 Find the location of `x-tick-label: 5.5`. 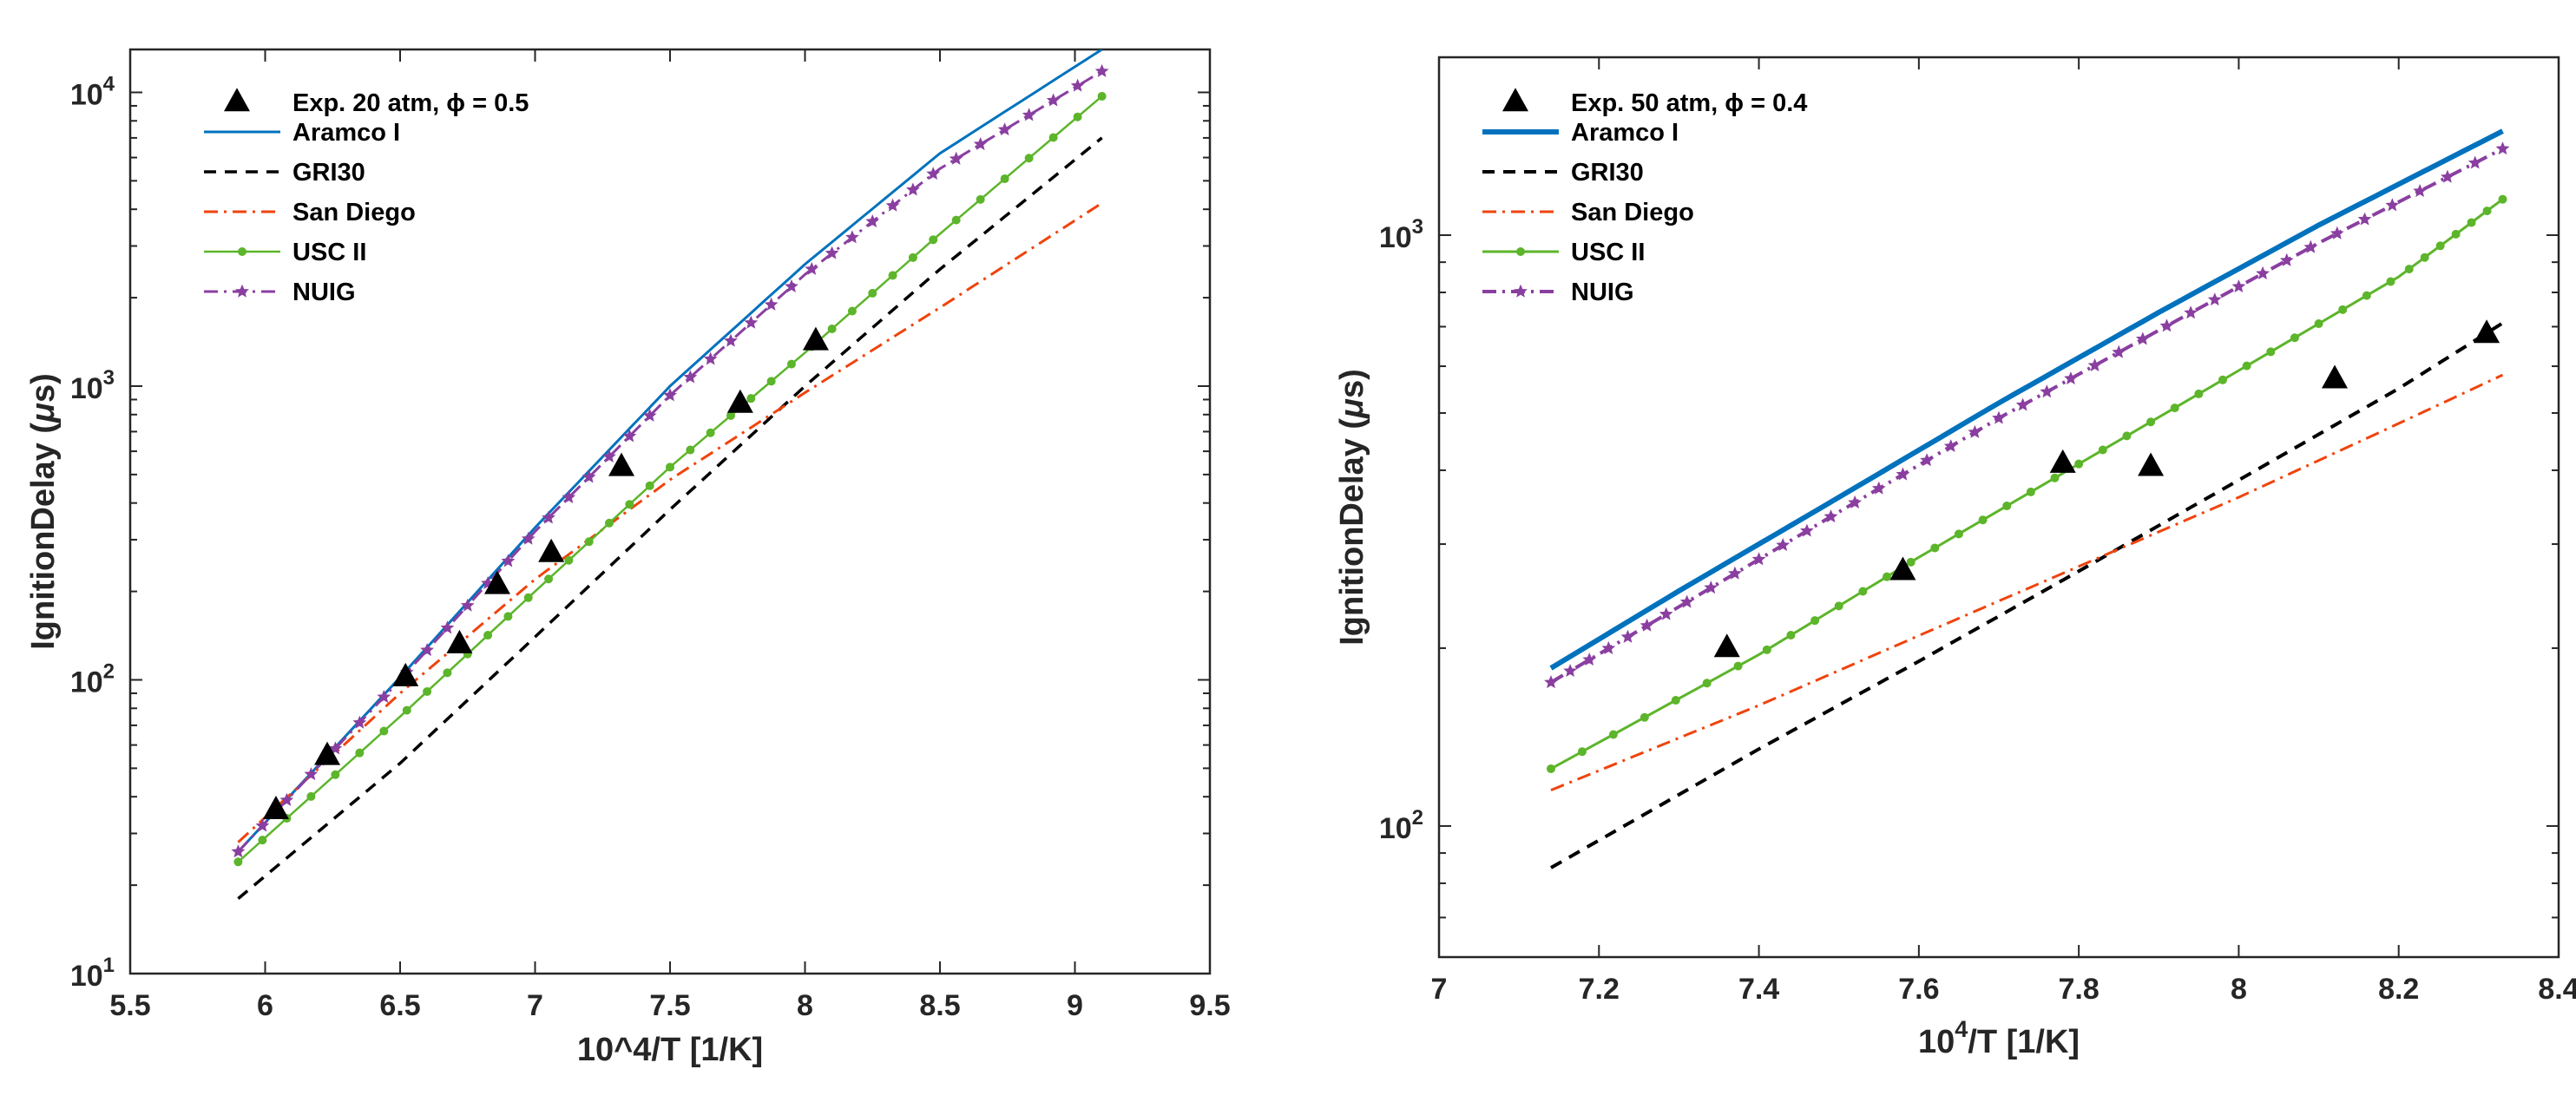

x-tick-label: 5.5 is located at coordinates (129, 1005).